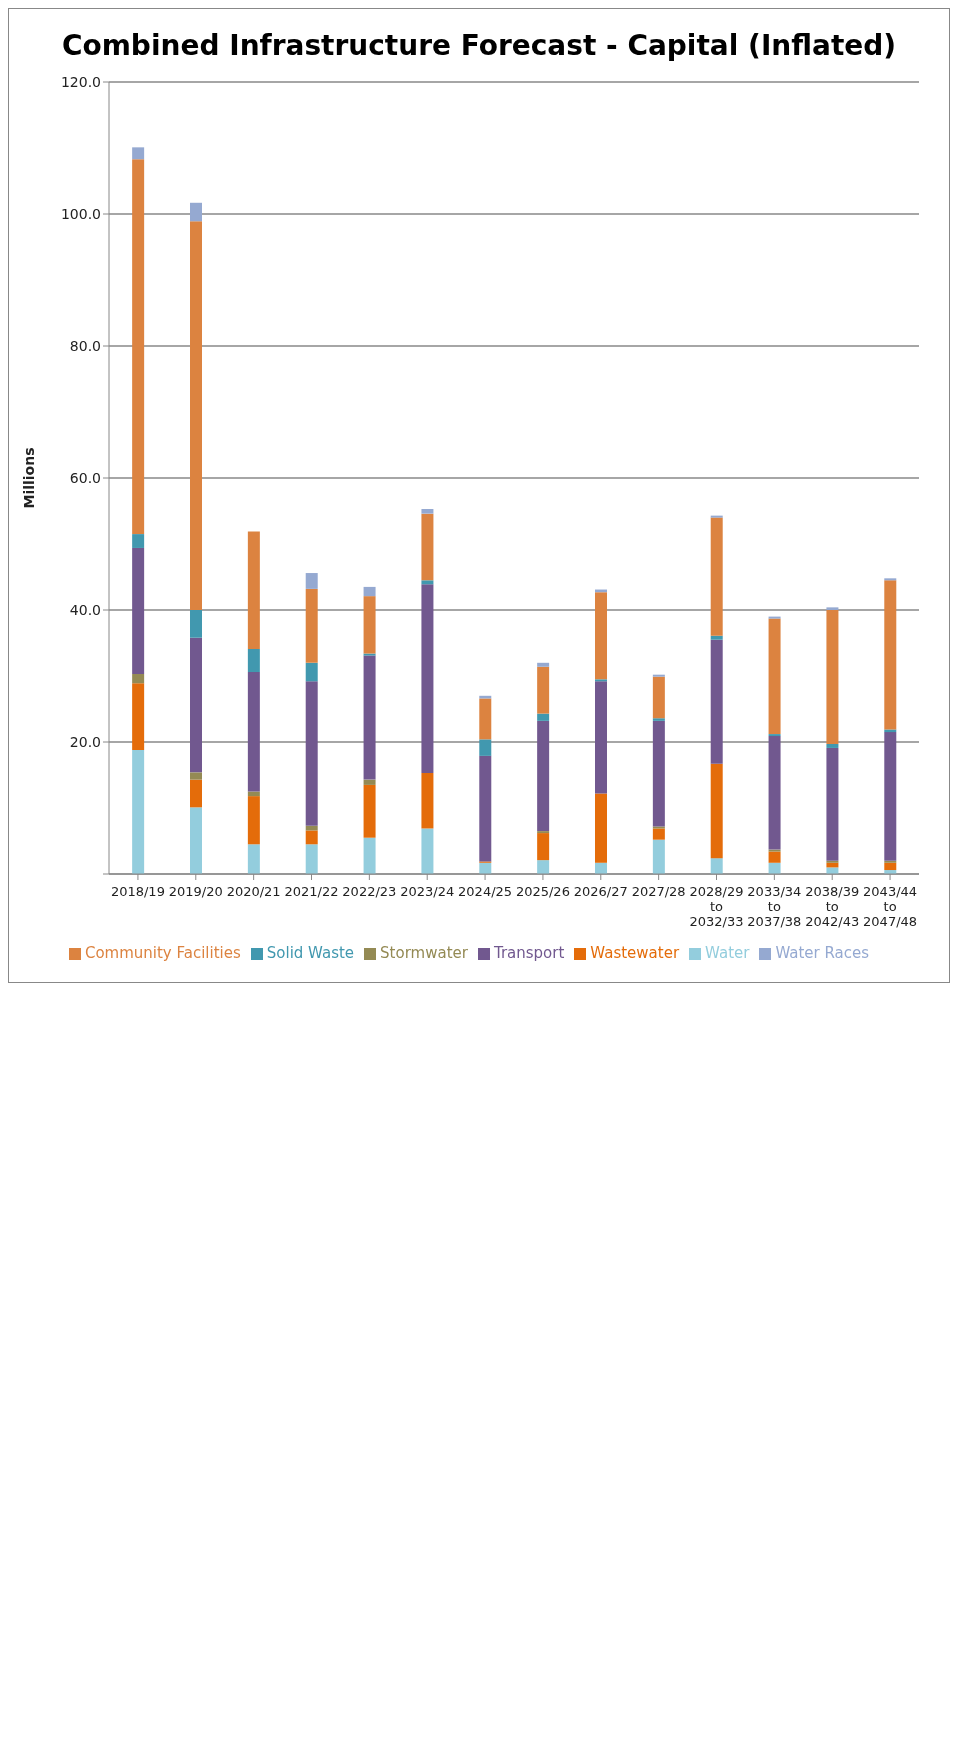 The height and width of the screenshot is (1740, 967). Describe the element at coordinates (727, 953) in the screenshot. I see `legend-label: Water` at that location.